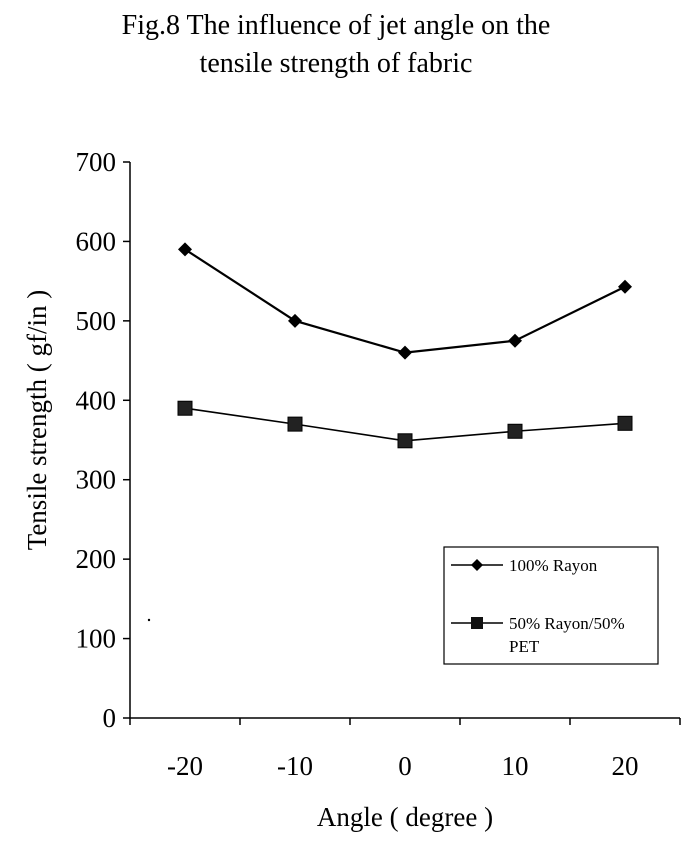 Image resolution: width=700 pixels, height=851 pixels. I want to click on y-tick-label: 0, so click(110, 718).